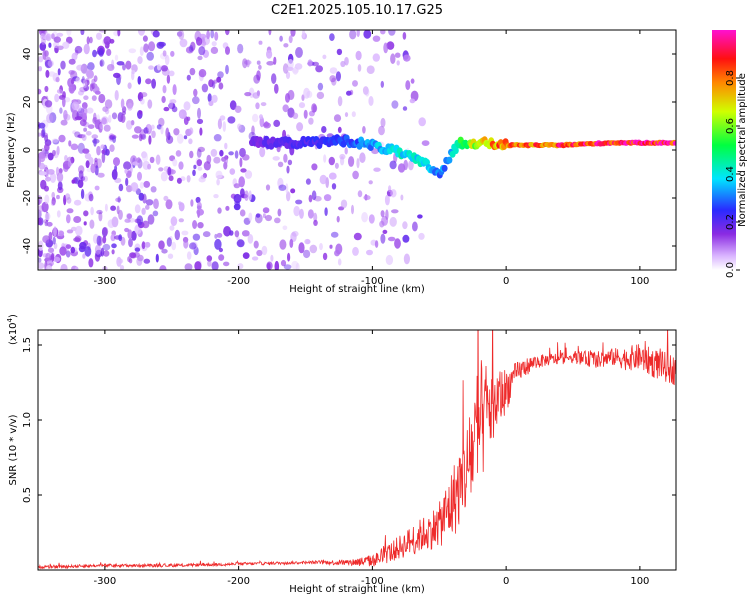  What do you see at coordinates (13, 449) in the screenshot?
I see `snr-y-label: SNR (10 * v/v)` at bounding box center [13, 449].